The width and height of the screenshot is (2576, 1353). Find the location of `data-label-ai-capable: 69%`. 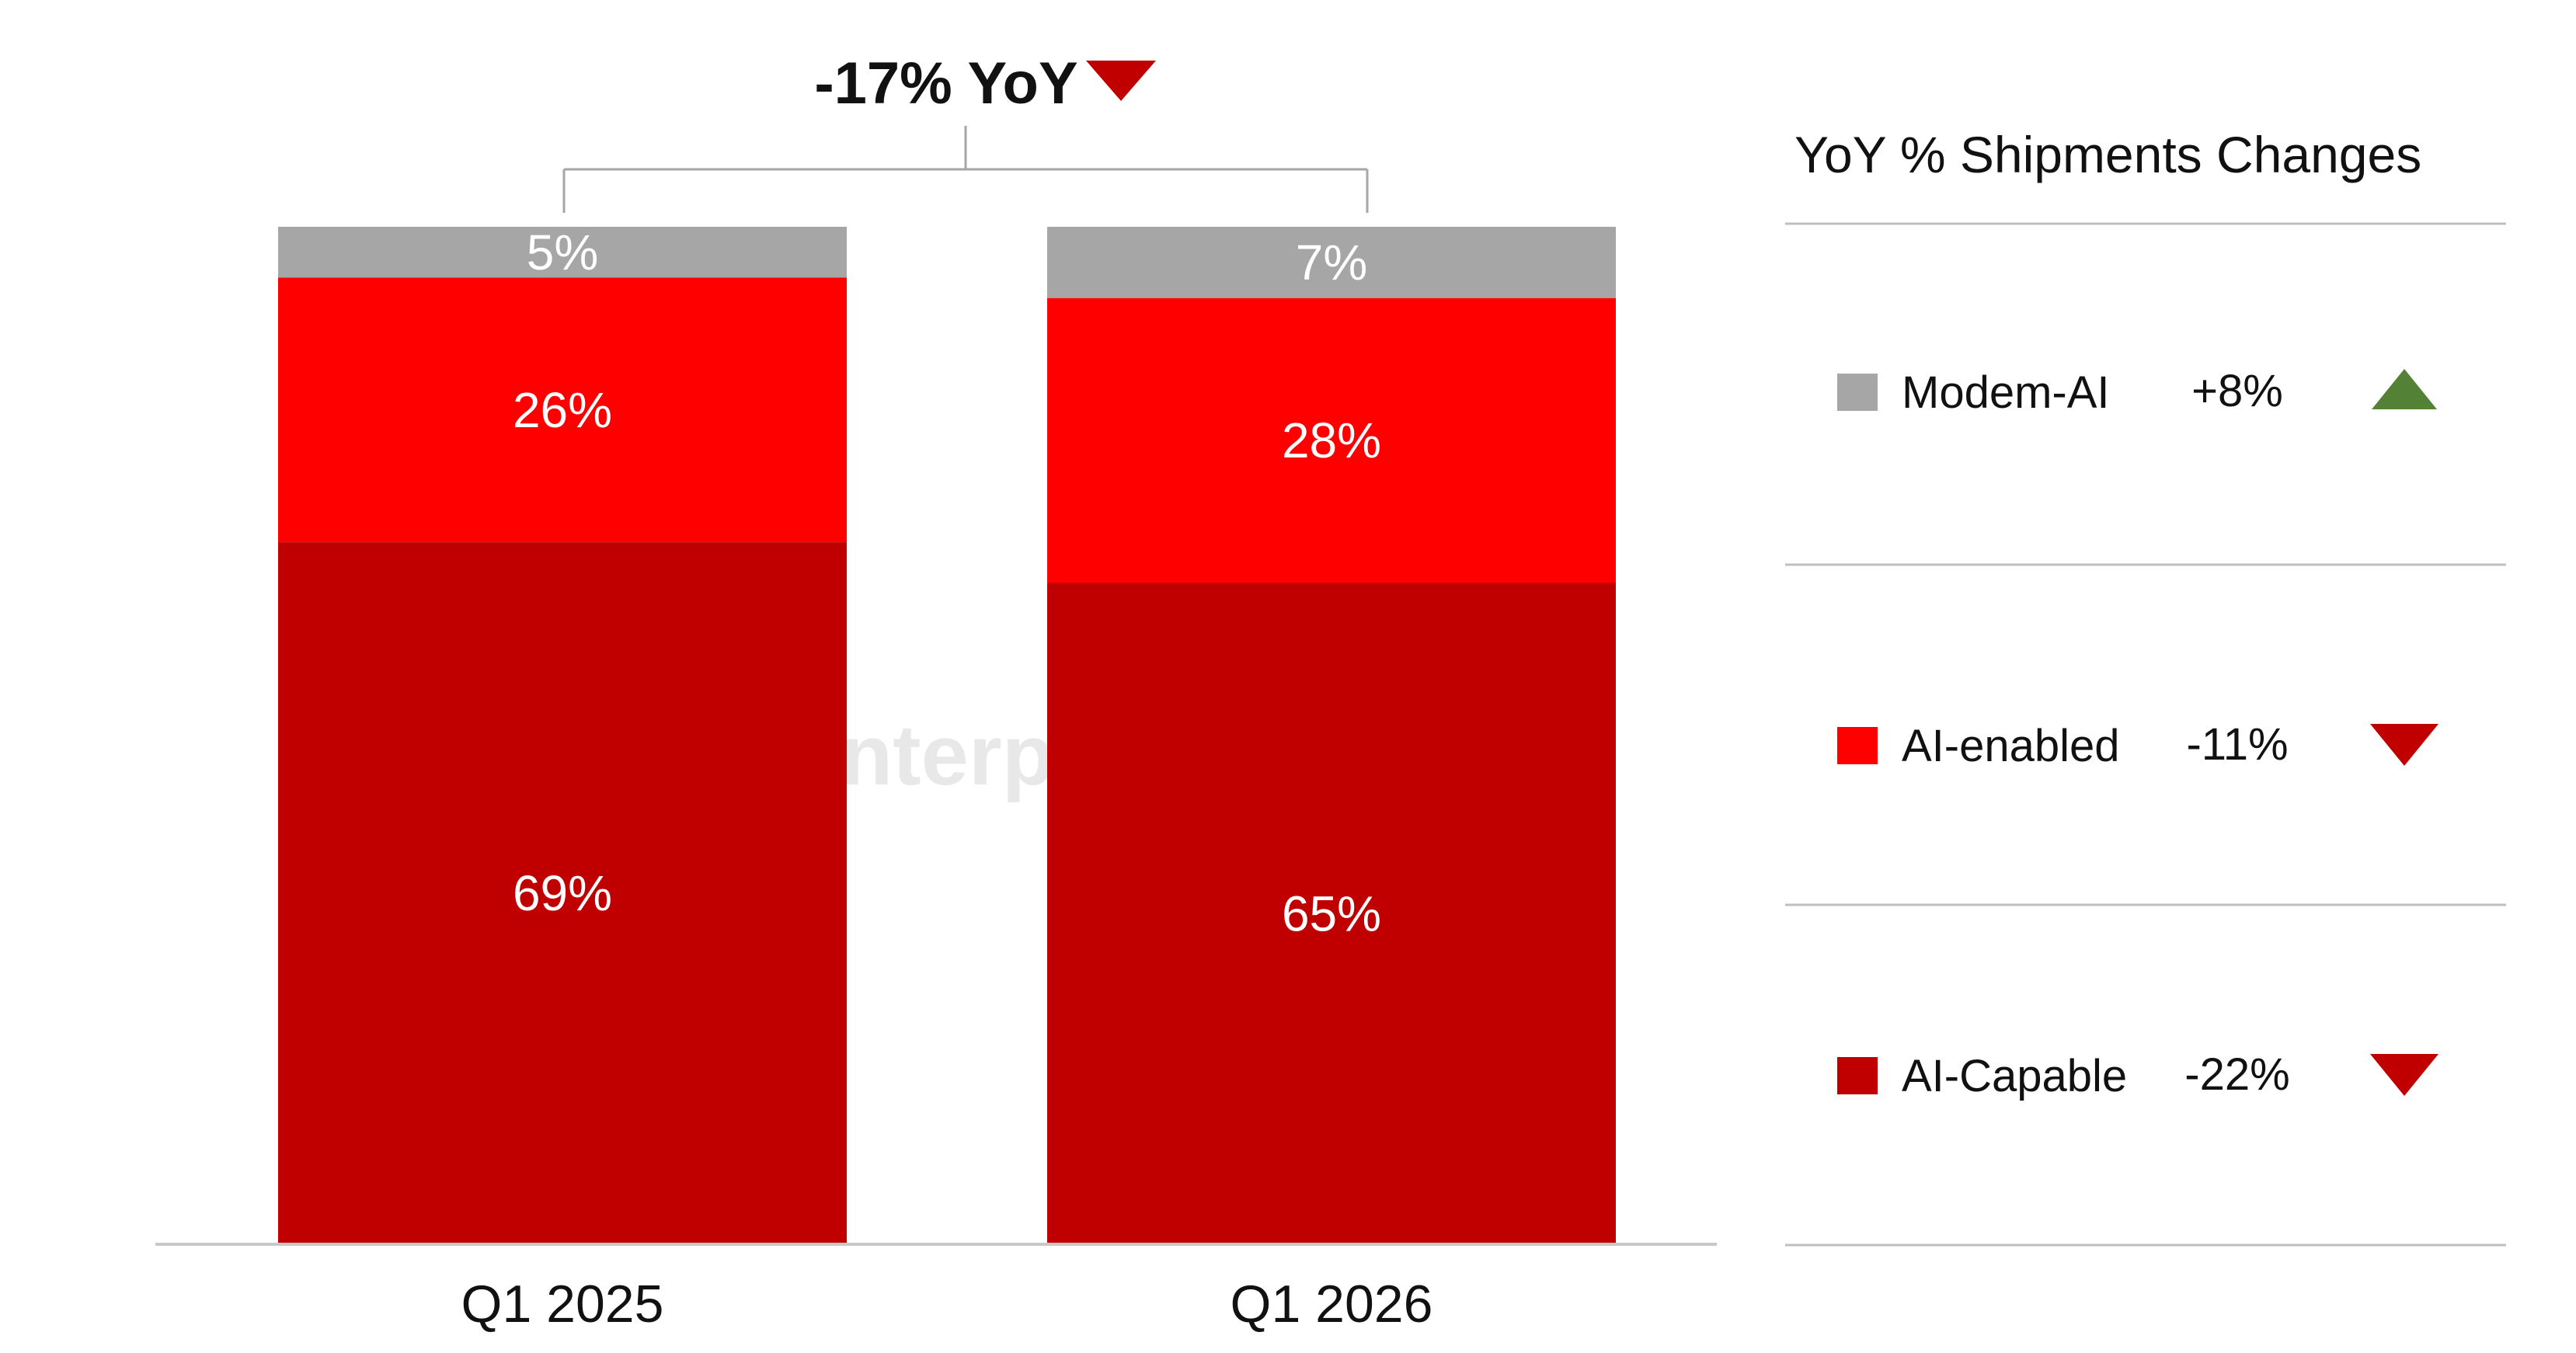

data-label-ai-capable: 69% is located at coordinates (562, 893).